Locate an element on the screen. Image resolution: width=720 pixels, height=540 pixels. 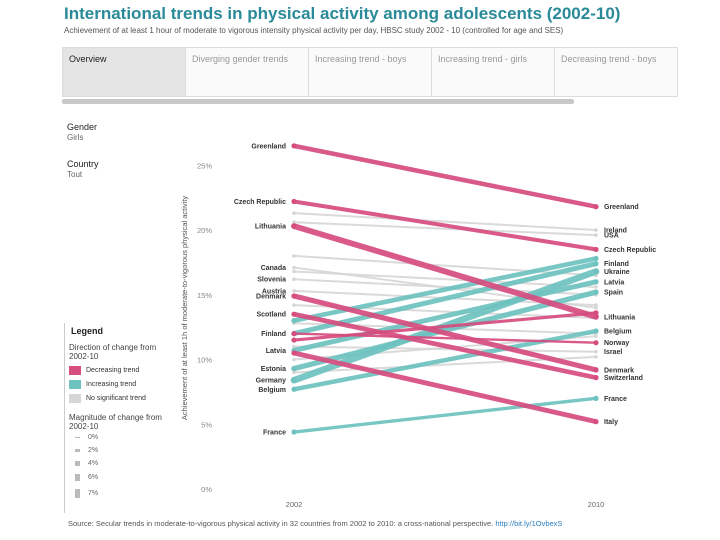
data-point-2010-denmark is located at coordinates (596, 370).